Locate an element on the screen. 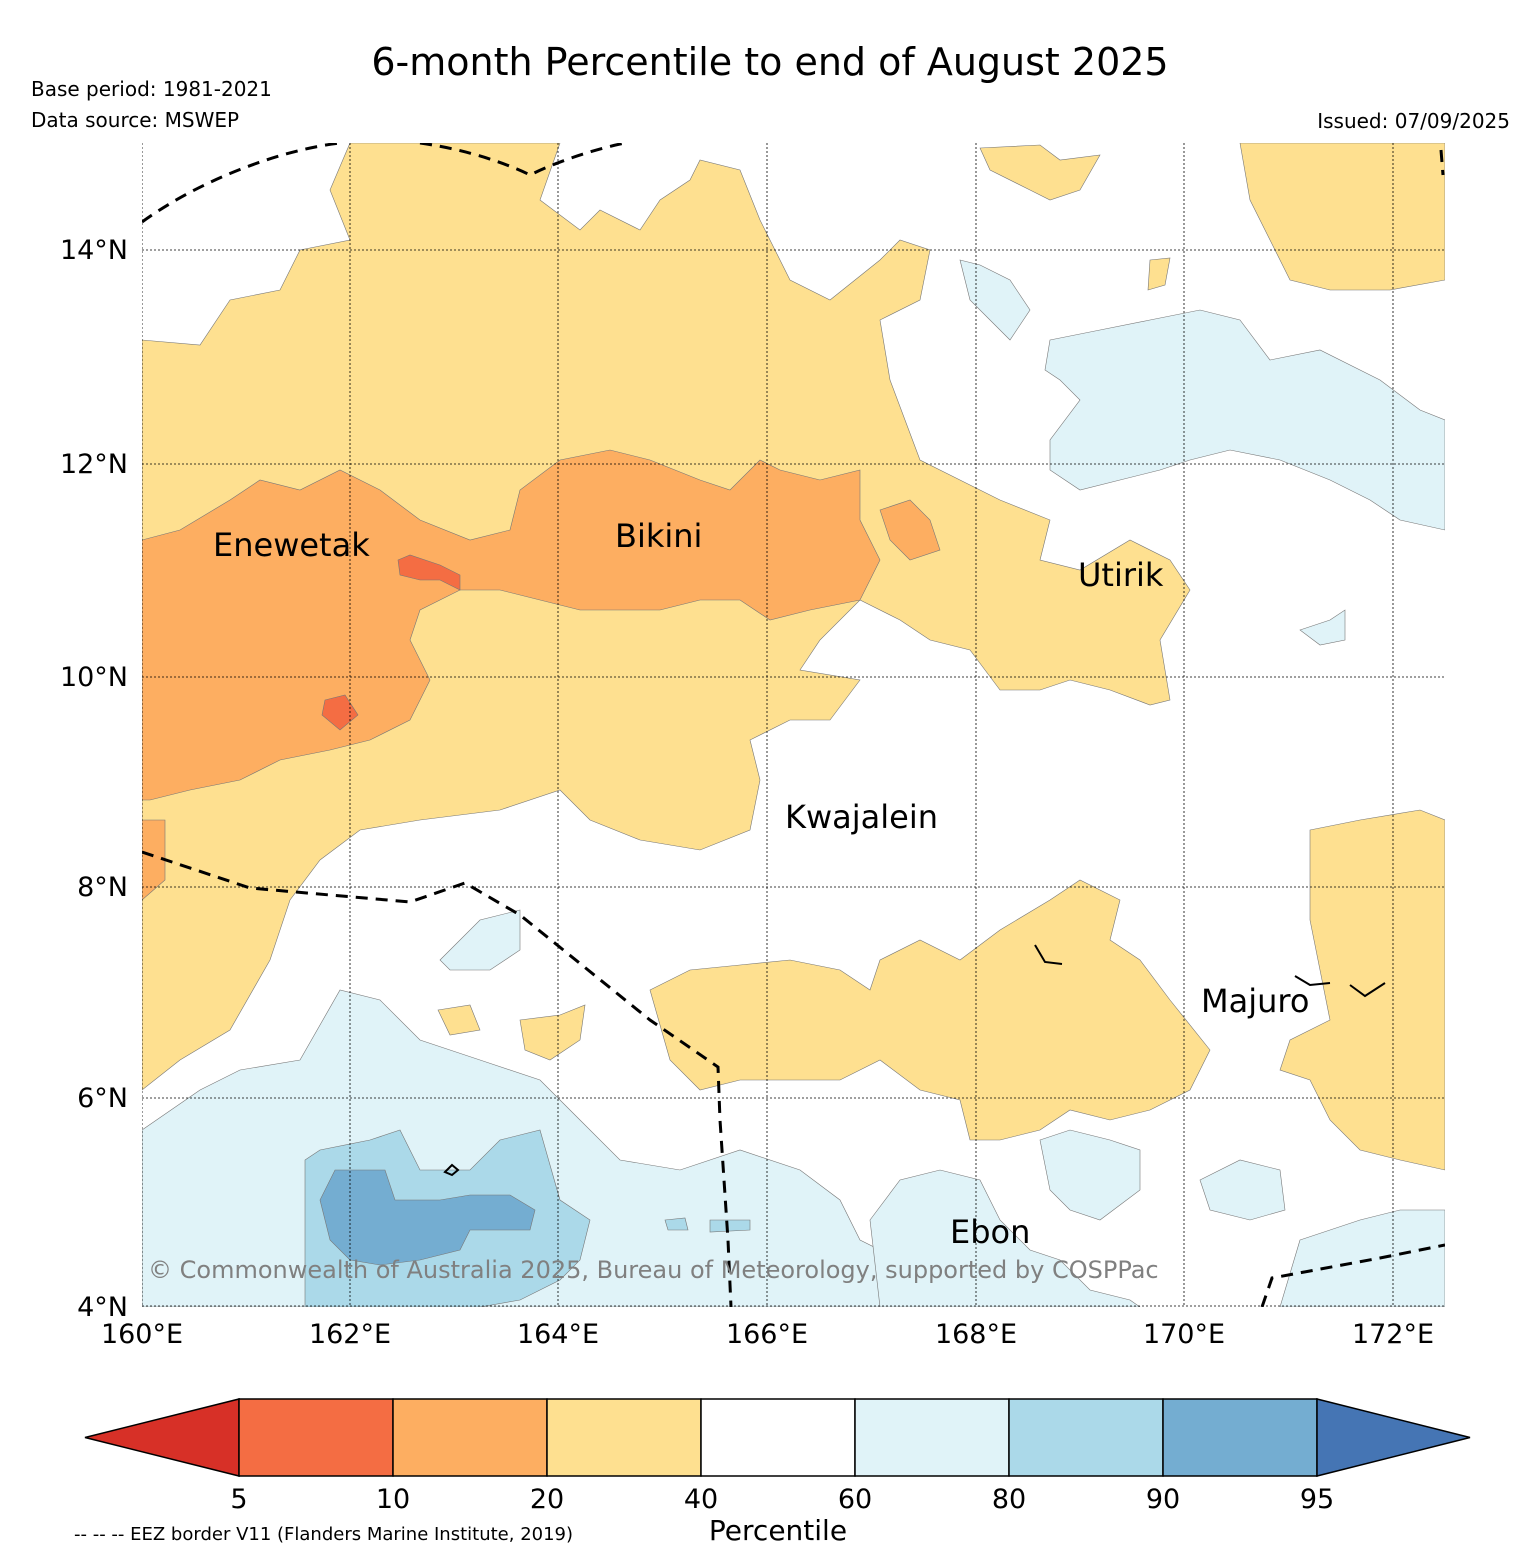 The image size is (1540, 1563). colorbar-extend-low is located at coordinates (162, 1437).